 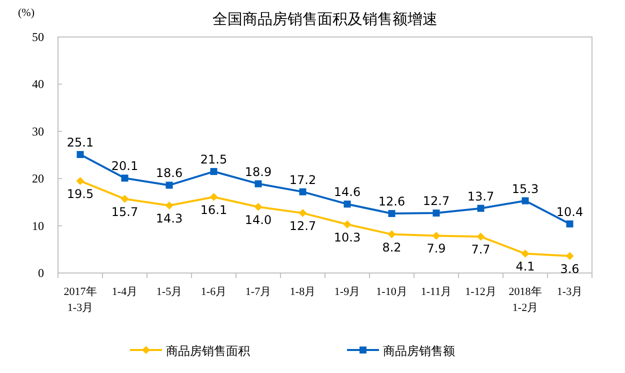 I want to click on y-tick-label: 20, so click(x=38, y=179).